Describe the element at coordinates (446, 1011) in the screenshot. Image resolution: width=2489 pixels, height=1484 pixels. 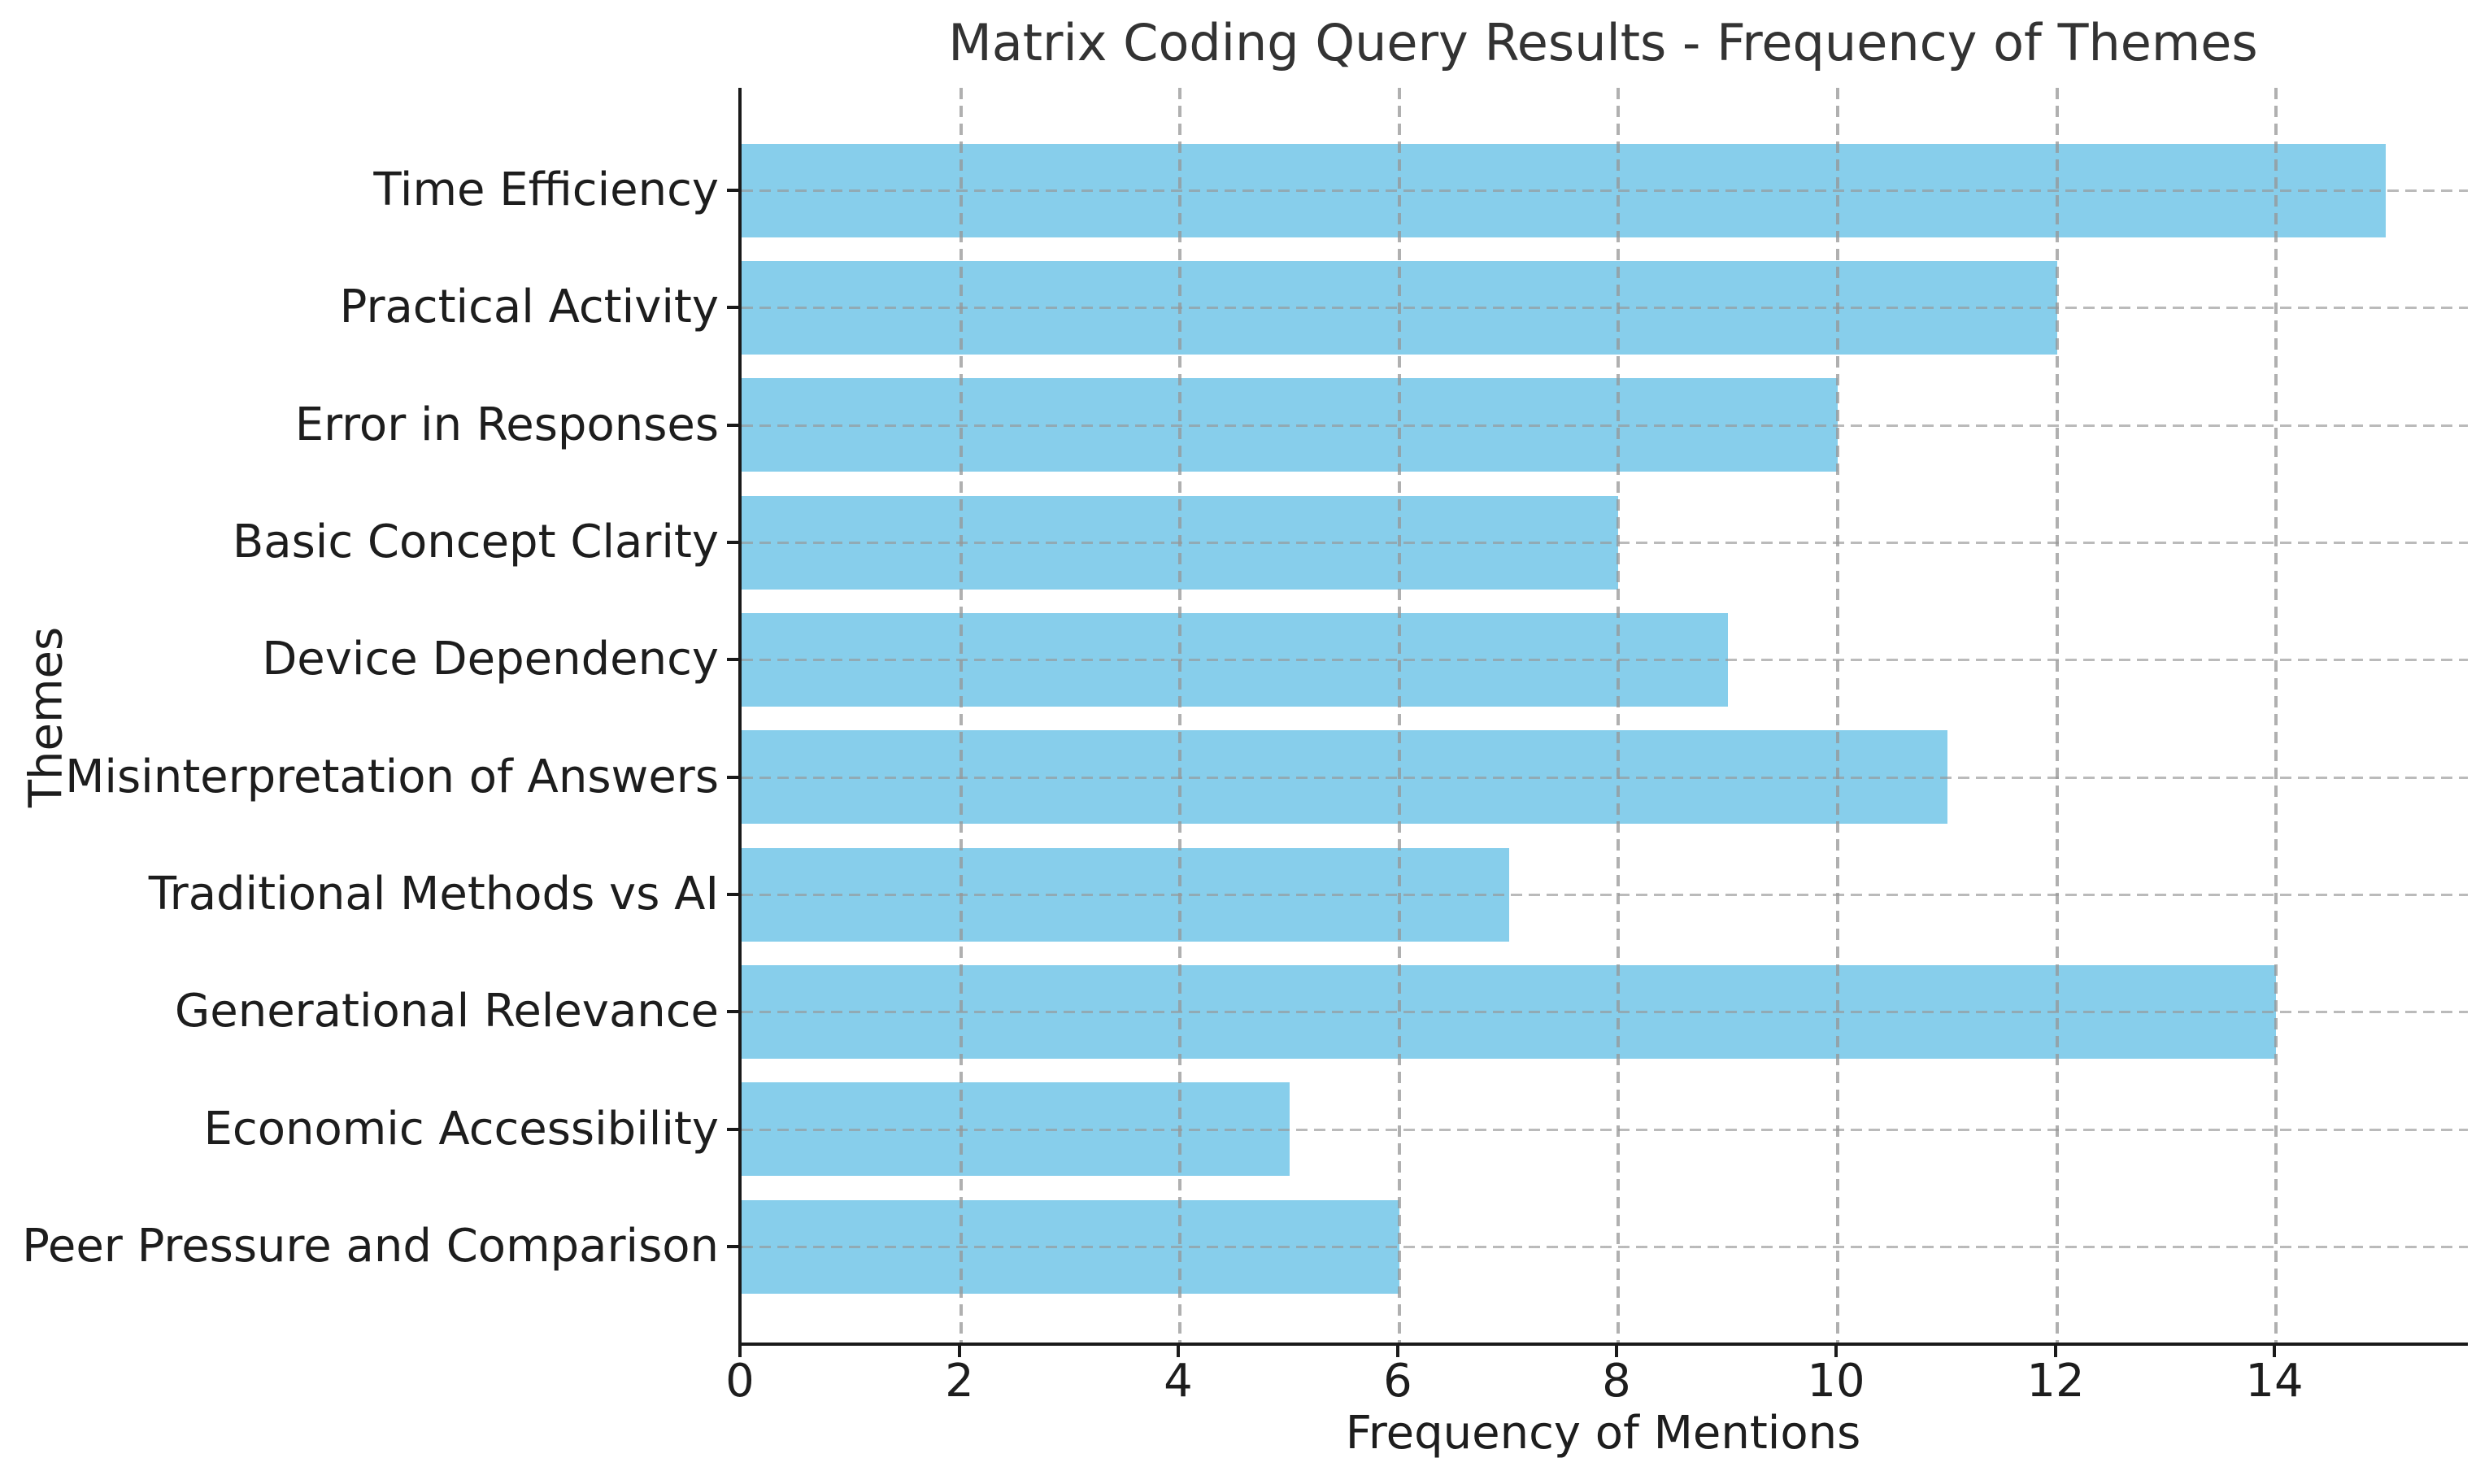
I see `y-tick-label-generational-relevance: Generational Relevance` at that location.